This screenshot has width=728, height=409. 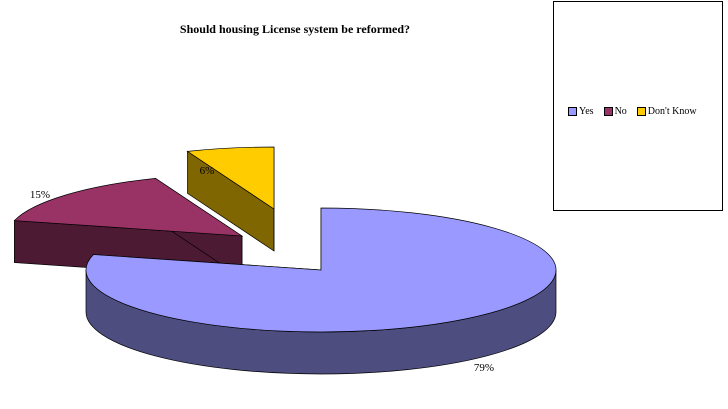 I want to click on legend: Yes No Don't Know, so click(x=638, y=106).